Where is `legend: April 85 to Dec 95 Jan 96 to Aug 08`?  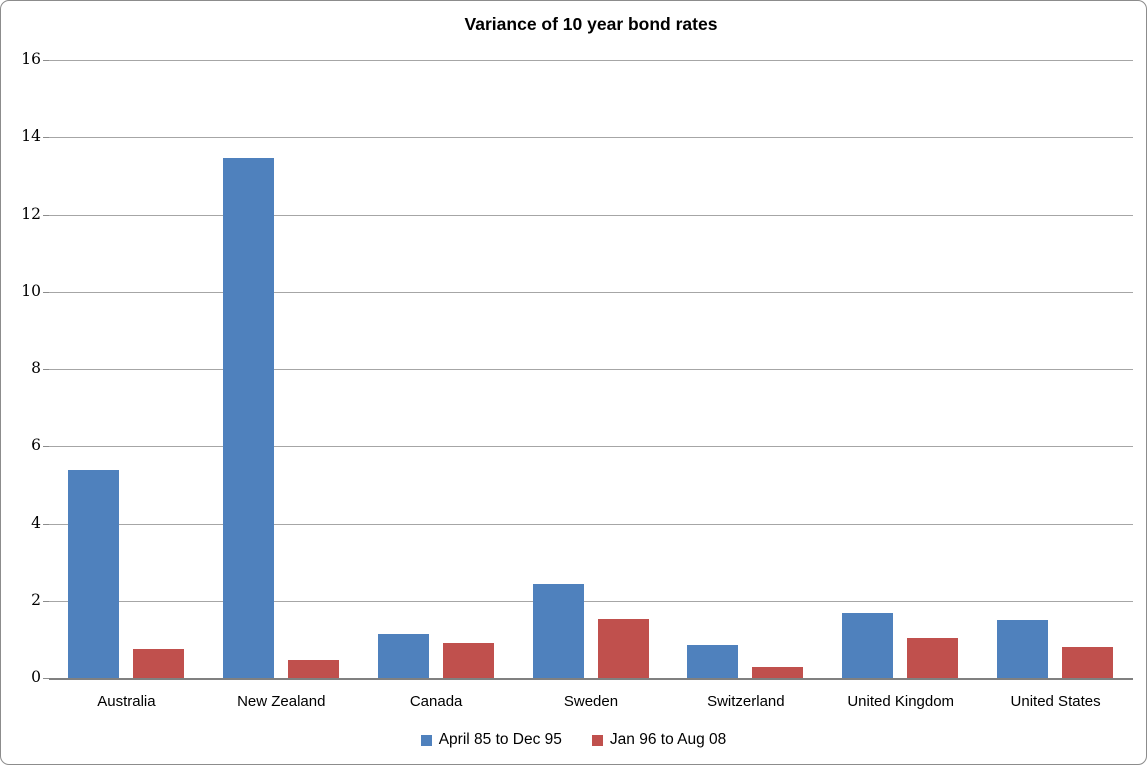
legend: April 85 to Dec 95 Jan 96 to Aug 08 is located at coordinates (573, 740).